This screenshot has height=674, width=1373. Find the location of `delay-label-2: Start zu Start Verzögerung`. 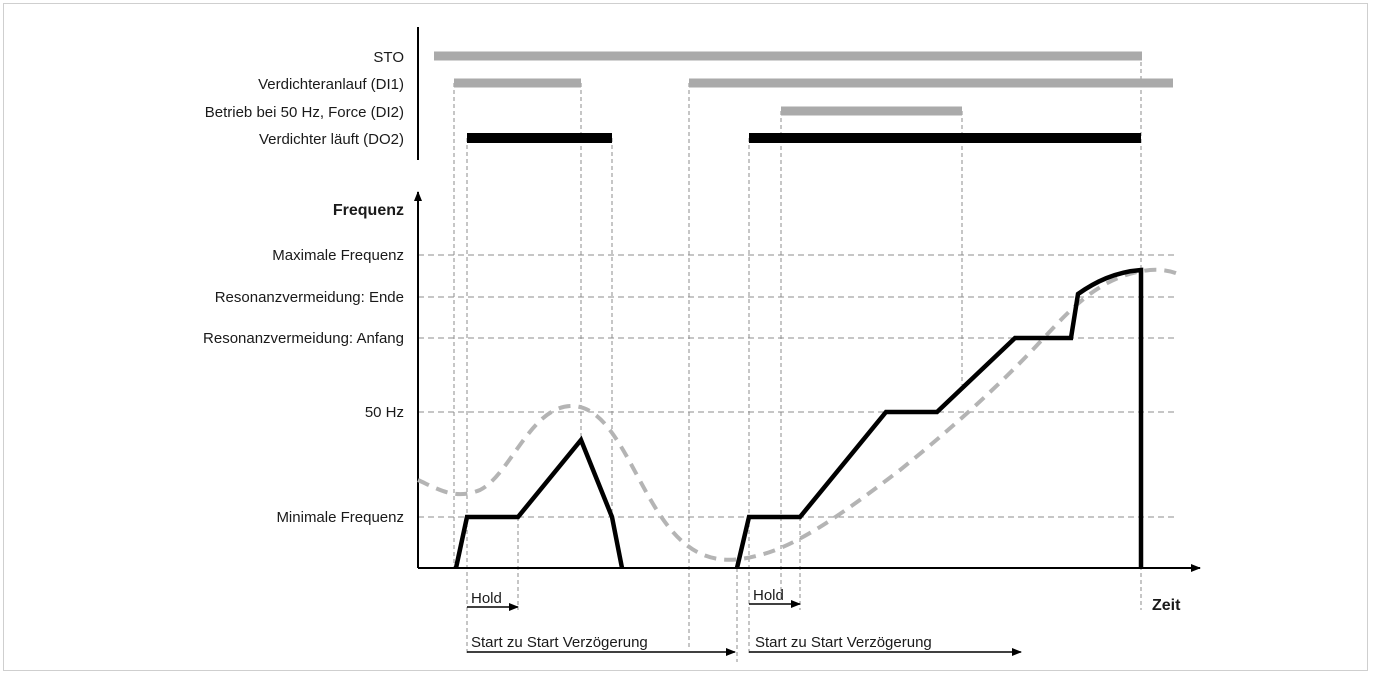

delay-label-2: Start zu Start Verzögerung is located at coordinates (843, 642).